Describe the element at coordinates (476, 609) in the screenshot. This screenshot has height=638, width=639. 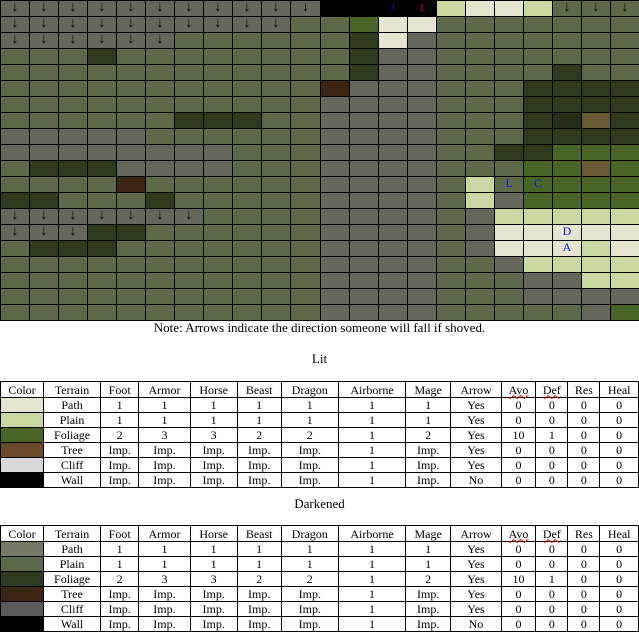
I see `table-cell: Yes` at that location.